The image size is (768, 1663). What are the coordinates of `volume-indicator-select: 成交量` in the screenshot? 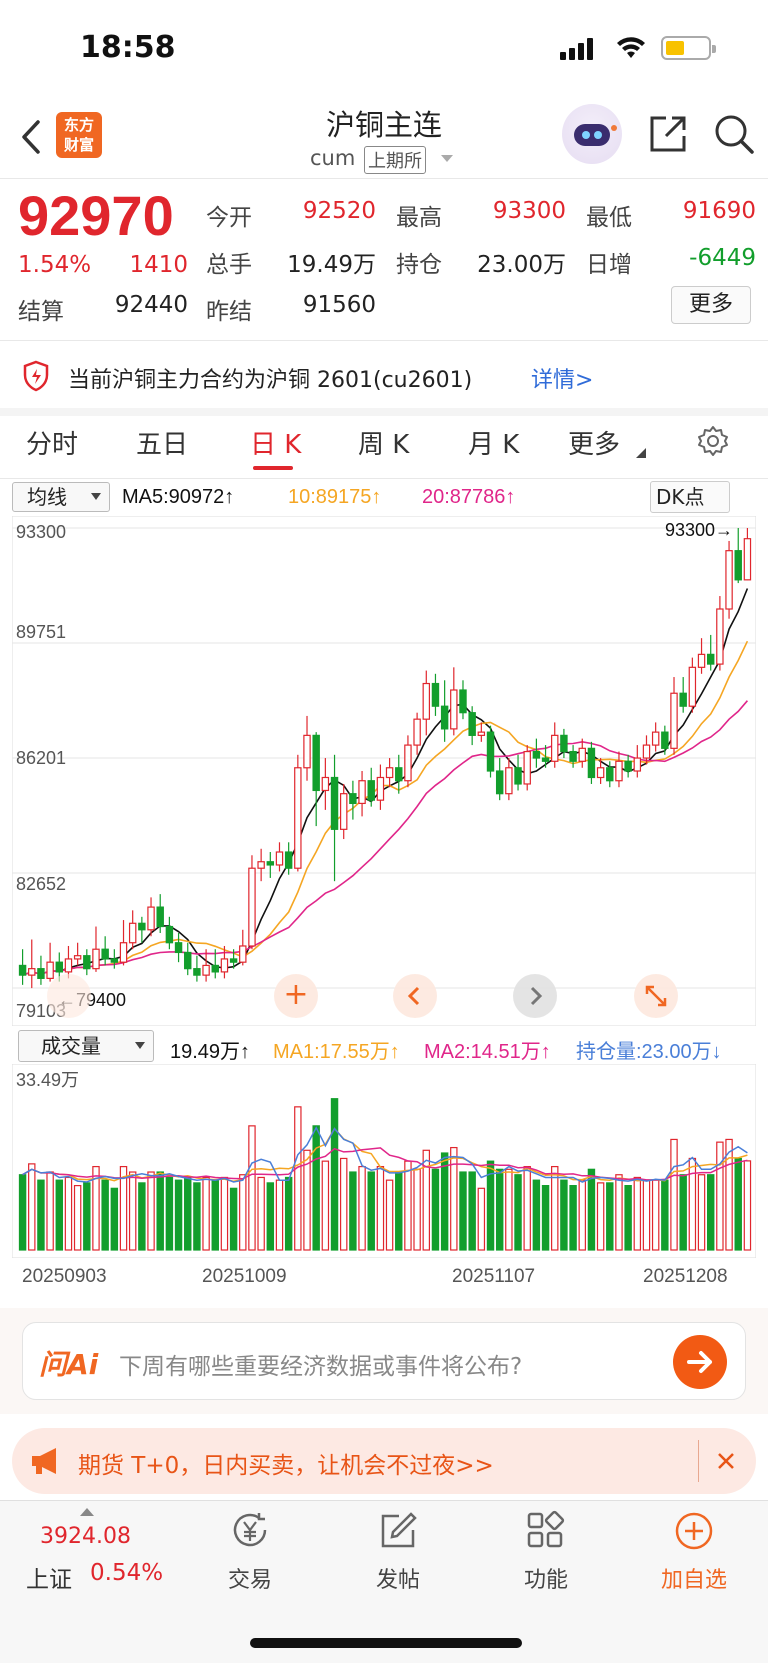 It's located at (86, 1046).